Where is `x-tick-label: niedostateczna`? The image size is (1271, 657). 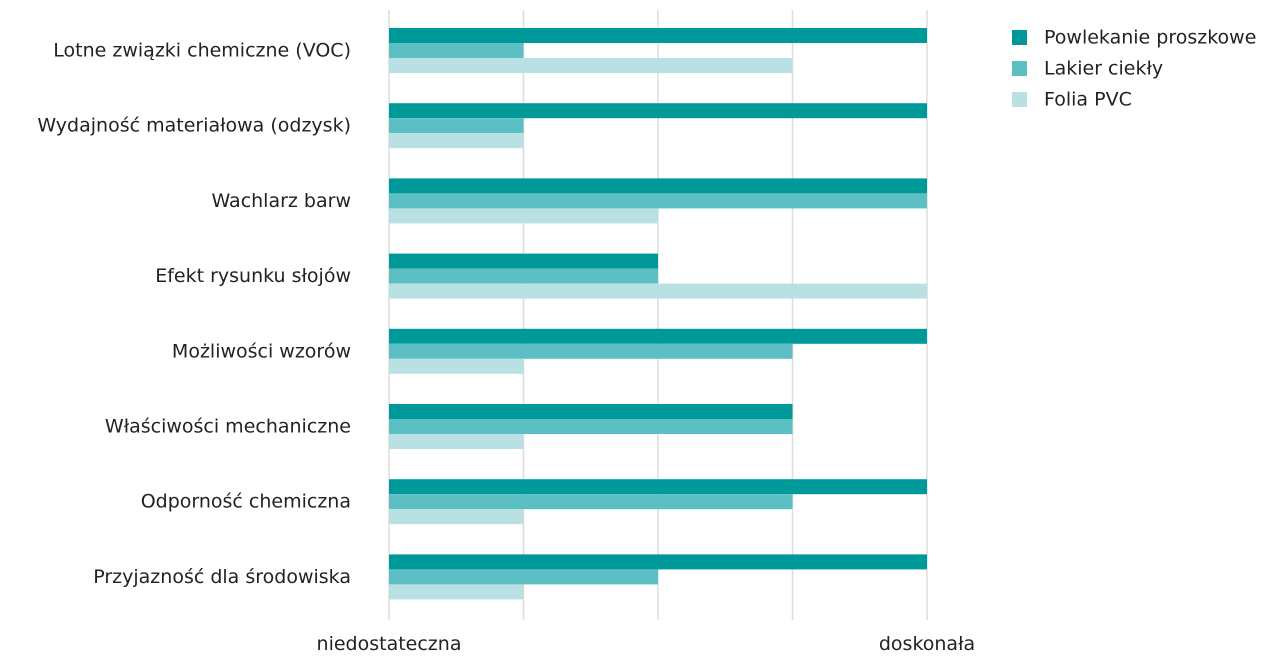 x-tick-label: niedostateczna is located at coordinates (389, 644).